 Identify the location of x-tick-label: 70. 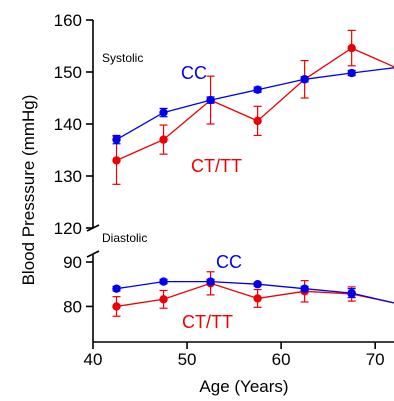
(375, 359).